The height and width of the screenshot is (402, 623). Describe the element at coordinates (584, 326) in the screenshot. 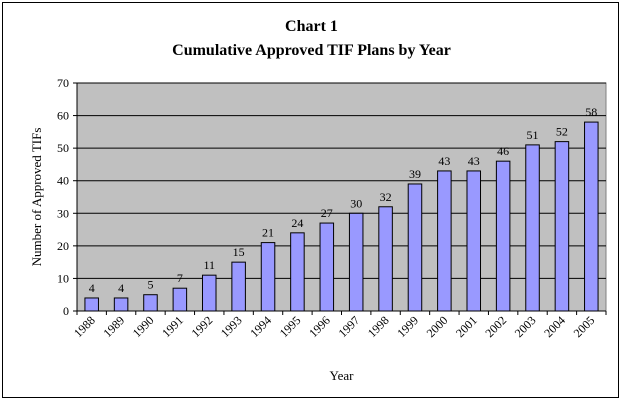

I see `x-tick-label: 2005` at that location.